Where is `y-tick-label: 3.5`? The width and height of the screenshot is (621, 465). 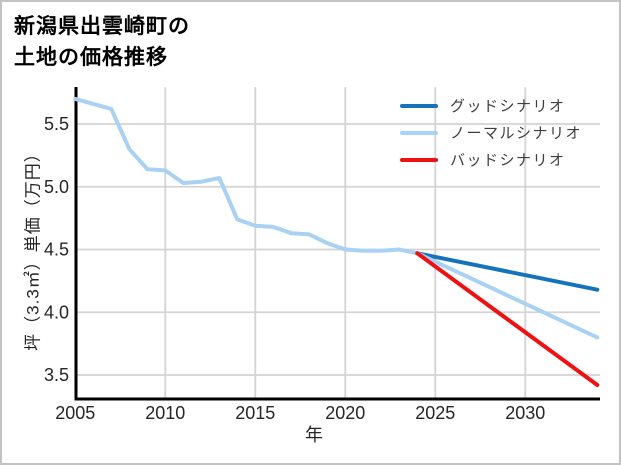 y-tick-label: 3.5 is located at coordinates (56, 375).